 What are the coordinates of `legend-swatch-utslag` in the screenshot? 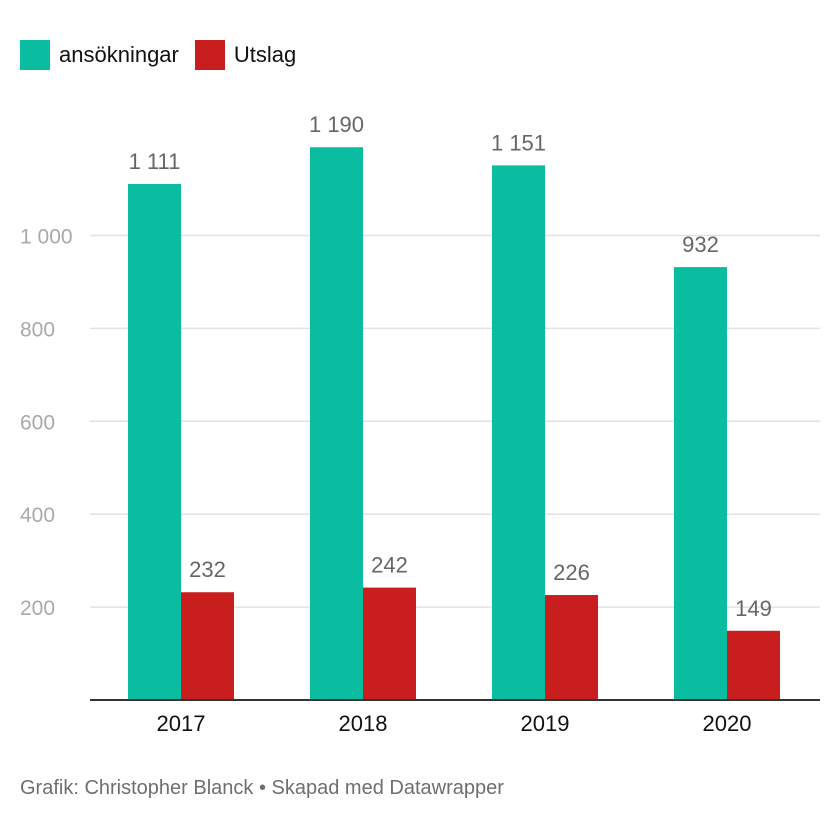 It's located at (209, 55).